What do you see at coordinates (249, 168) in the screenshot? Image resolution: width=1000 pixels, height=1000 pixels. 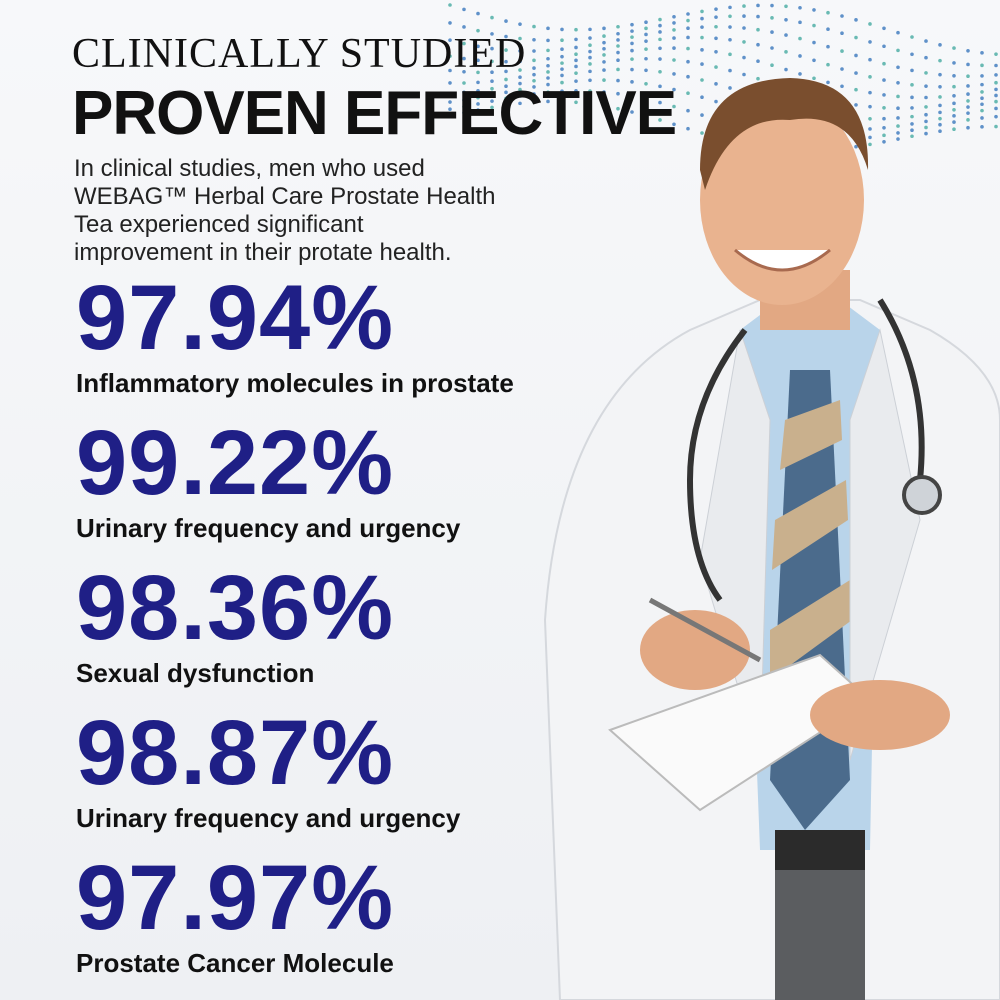 I see `intro-line: In clinical studies, men who used` at bounding box center [249, 168].